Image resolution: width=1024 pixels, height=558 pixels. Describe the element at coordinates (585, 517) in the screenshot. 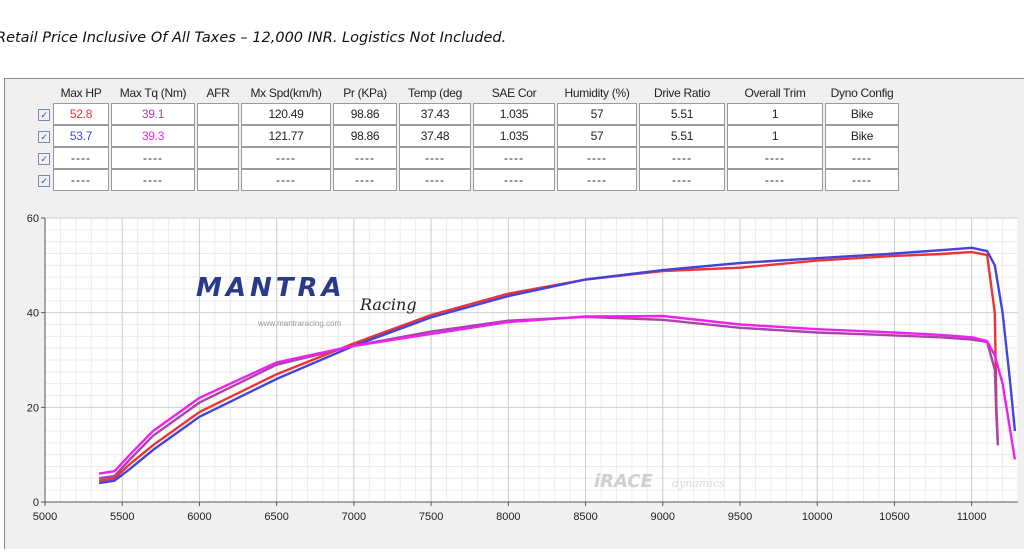

I see `x-tick-label: 8500` at that location.